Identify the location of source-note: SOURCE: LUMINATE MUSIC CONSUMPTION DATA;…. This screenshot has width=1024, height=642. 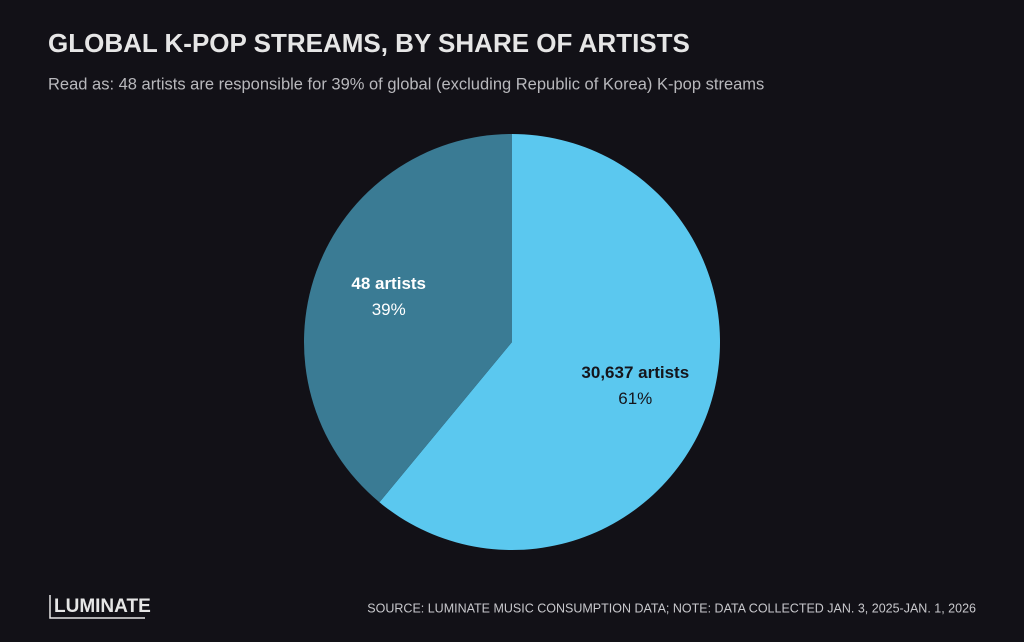
(671, 608).